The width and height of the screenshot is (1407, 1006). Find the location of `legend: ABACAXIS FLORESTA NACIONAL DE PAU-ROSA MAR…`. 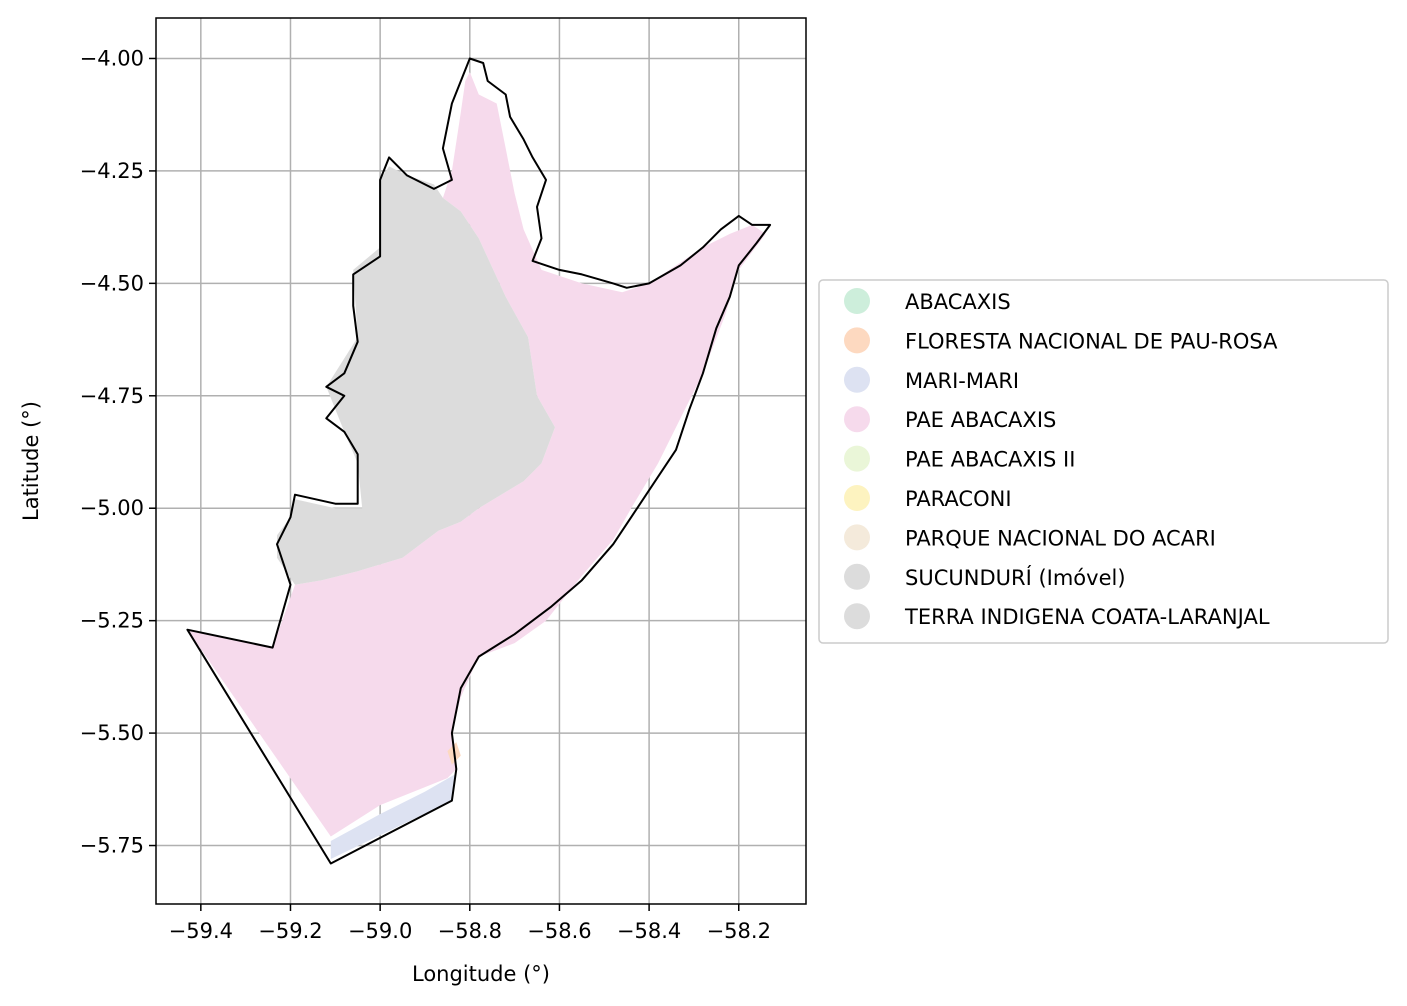

legend: ABACAXIS FLORESTA NACIONAL DE PAU-ROSA MAR… is located at coordinates (1103, 461).